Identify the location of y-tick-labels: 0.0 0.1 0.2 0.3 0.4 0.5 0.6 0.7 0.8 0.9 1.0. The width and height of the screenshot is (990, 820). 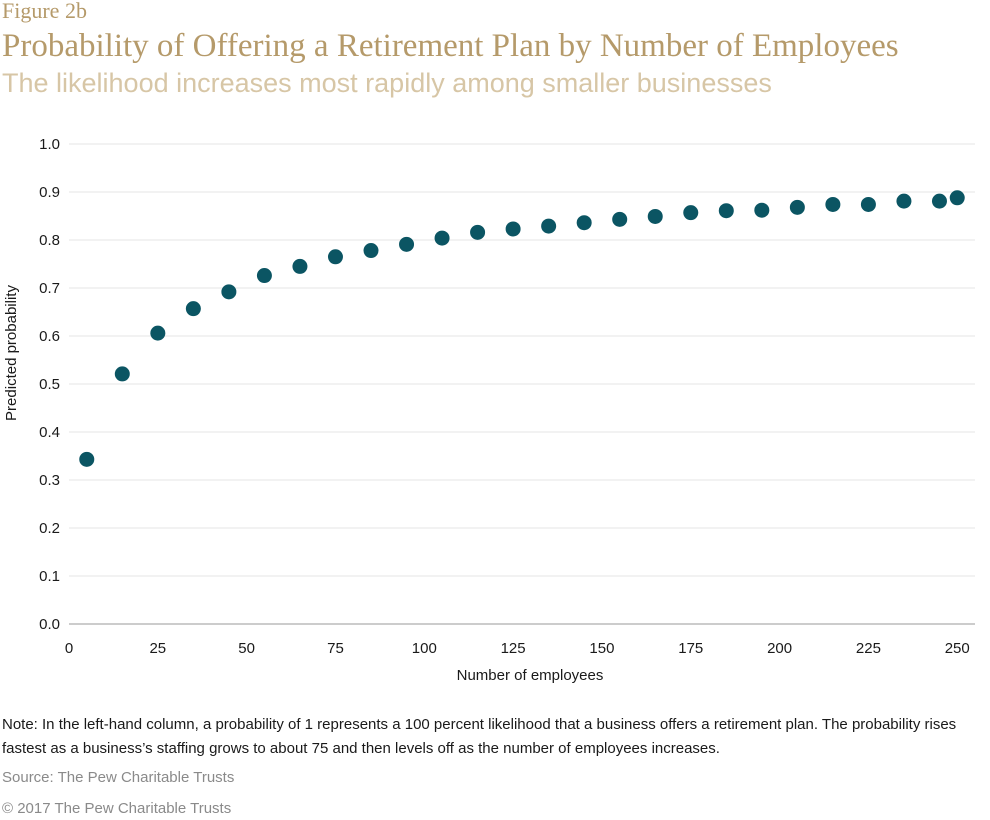
(49, 384).